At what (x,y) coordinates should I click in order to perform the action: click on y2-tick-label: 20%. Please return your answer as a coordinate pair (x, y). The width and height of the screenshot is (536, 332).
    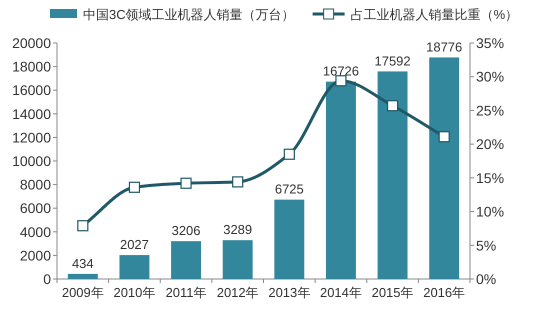
    Looking at the image, I should click on (490, 144).